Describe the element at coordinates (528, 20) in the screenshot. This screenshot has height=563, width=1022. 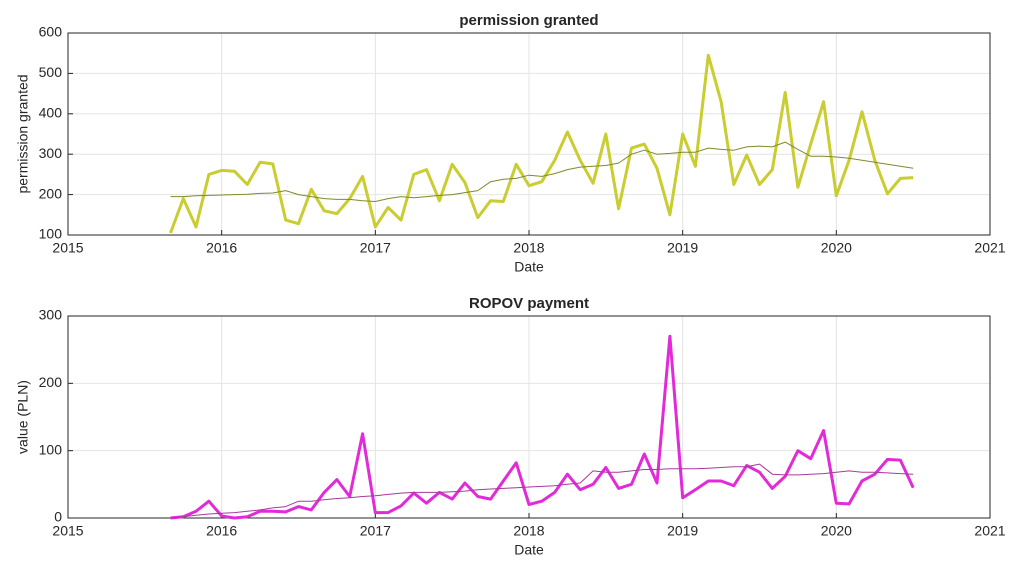
I see `chart-title: permission granted` at that location.